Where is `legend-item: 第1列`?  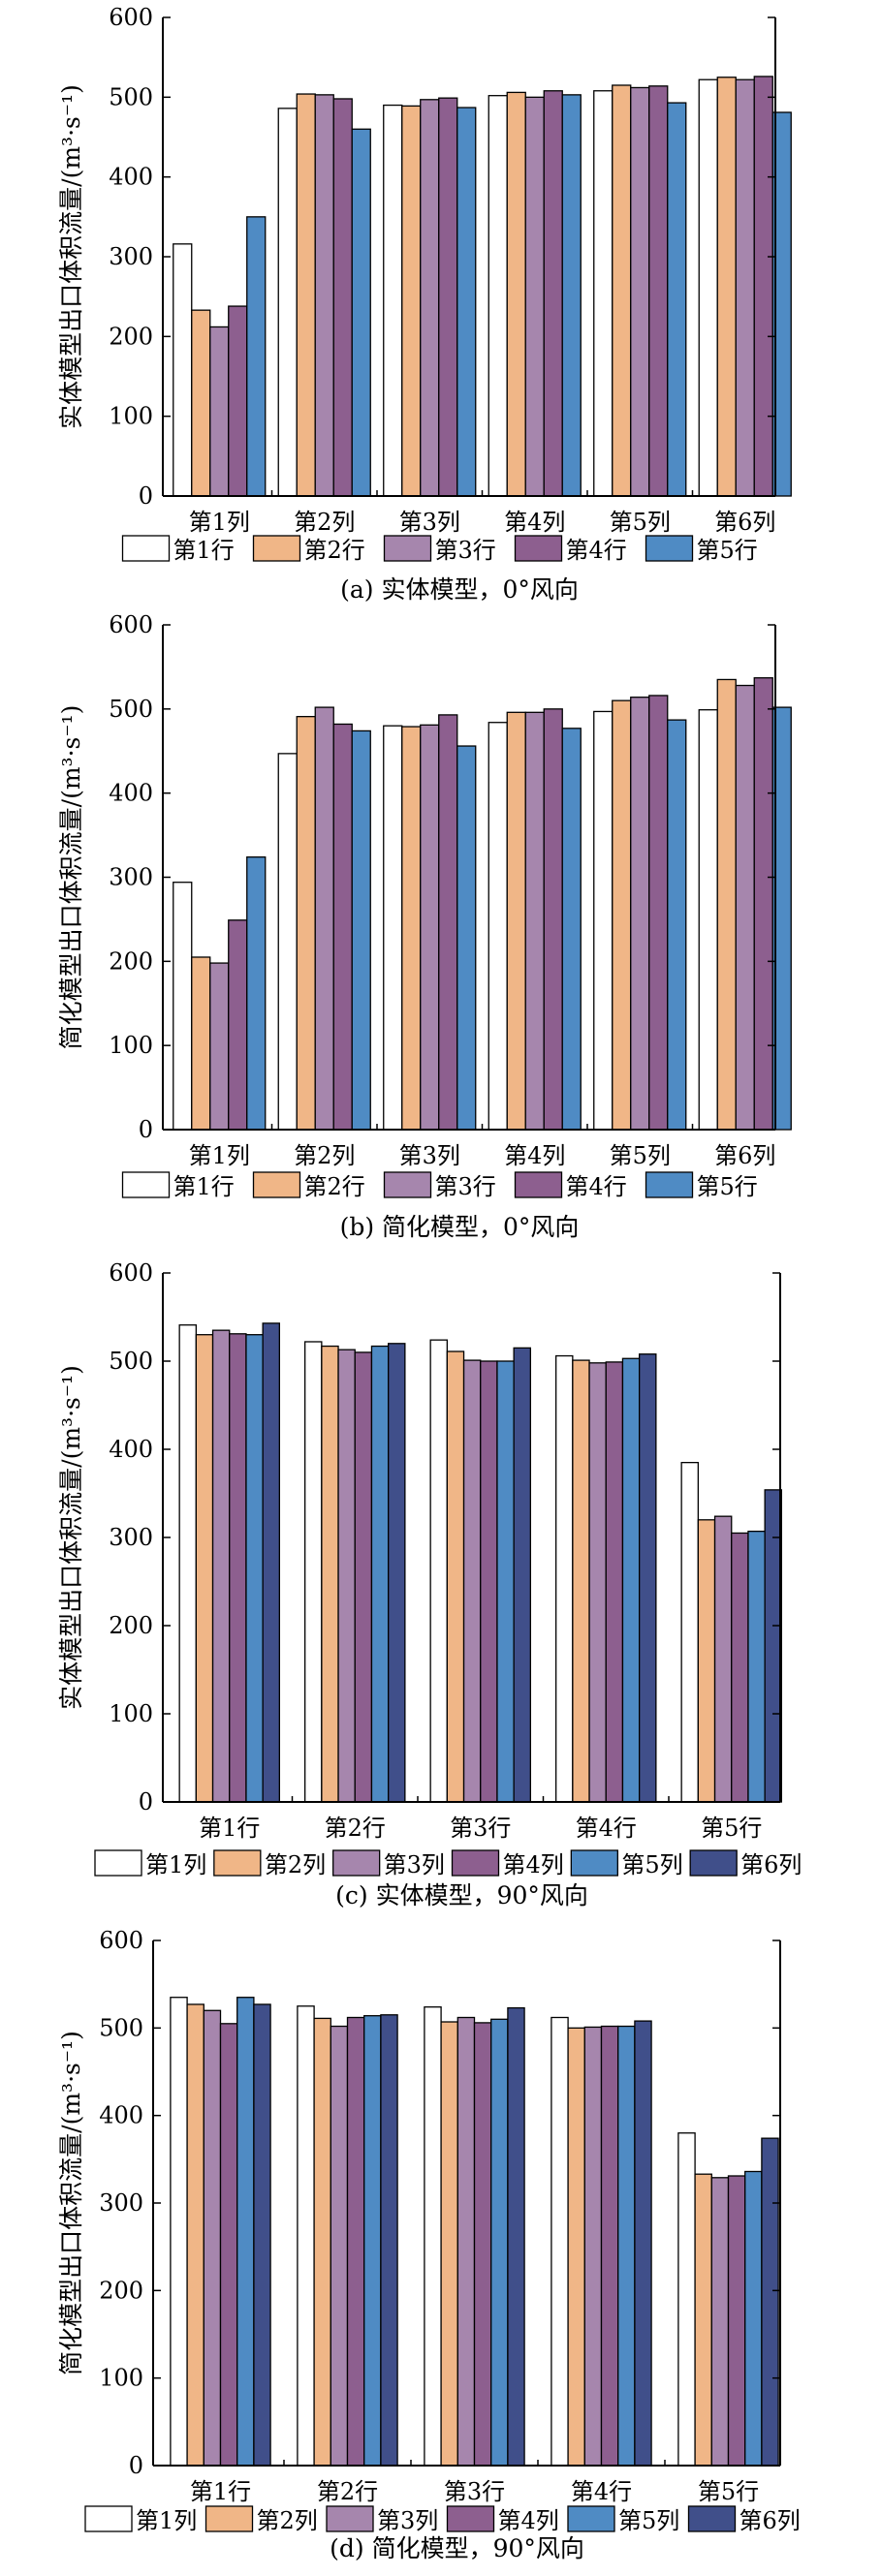
legend-item: 第1列 is located at coordinates (141, 2519).